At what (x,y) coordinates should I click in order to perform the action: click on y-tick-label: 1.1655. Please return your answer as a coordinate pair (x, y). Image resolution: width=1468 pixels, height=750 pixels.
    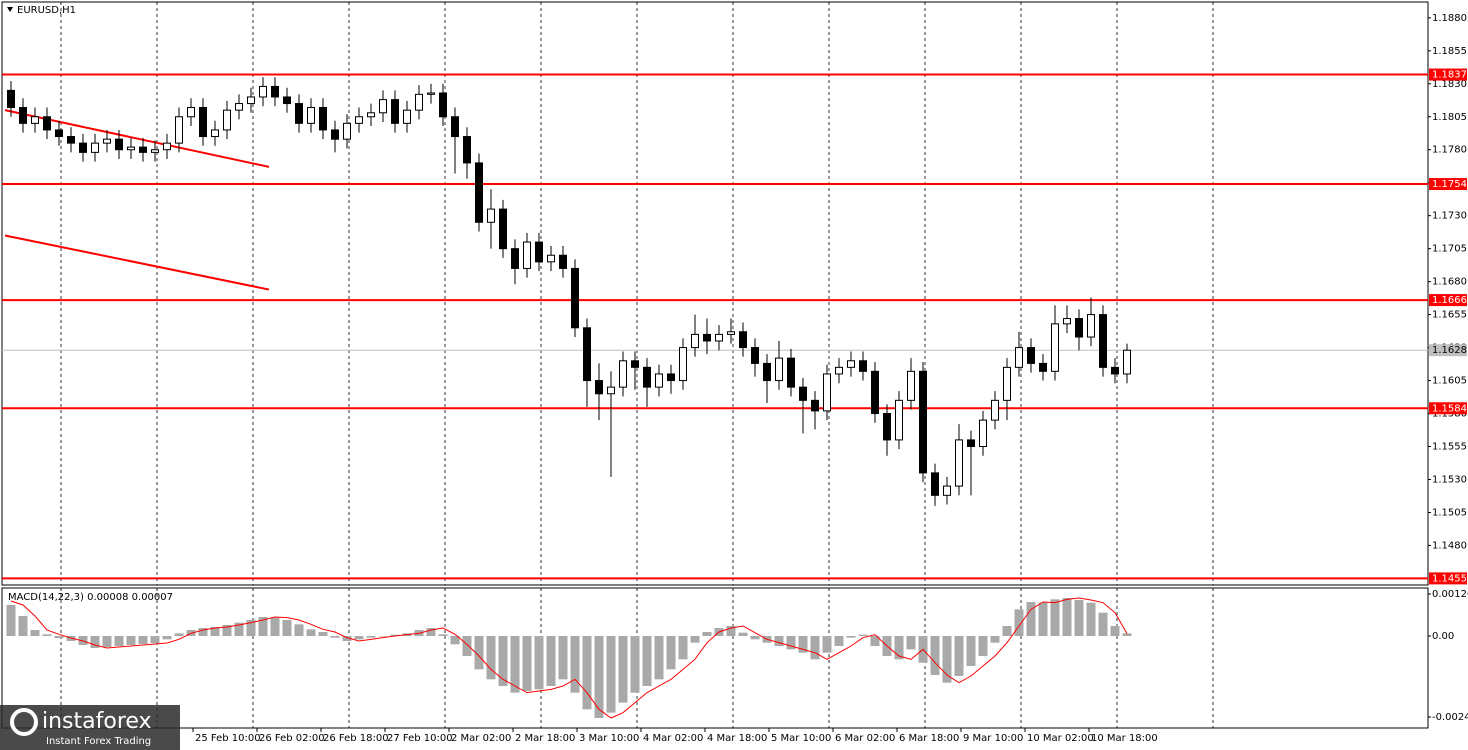
    Looking at the image, I should click on (1449, 315).